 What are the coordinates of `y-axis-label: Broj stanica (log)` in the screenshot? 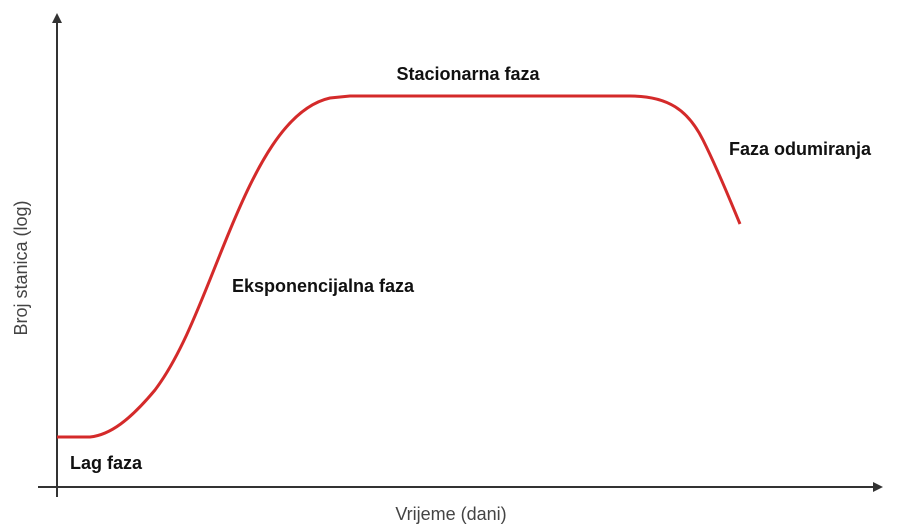 It's located at (21, 267).